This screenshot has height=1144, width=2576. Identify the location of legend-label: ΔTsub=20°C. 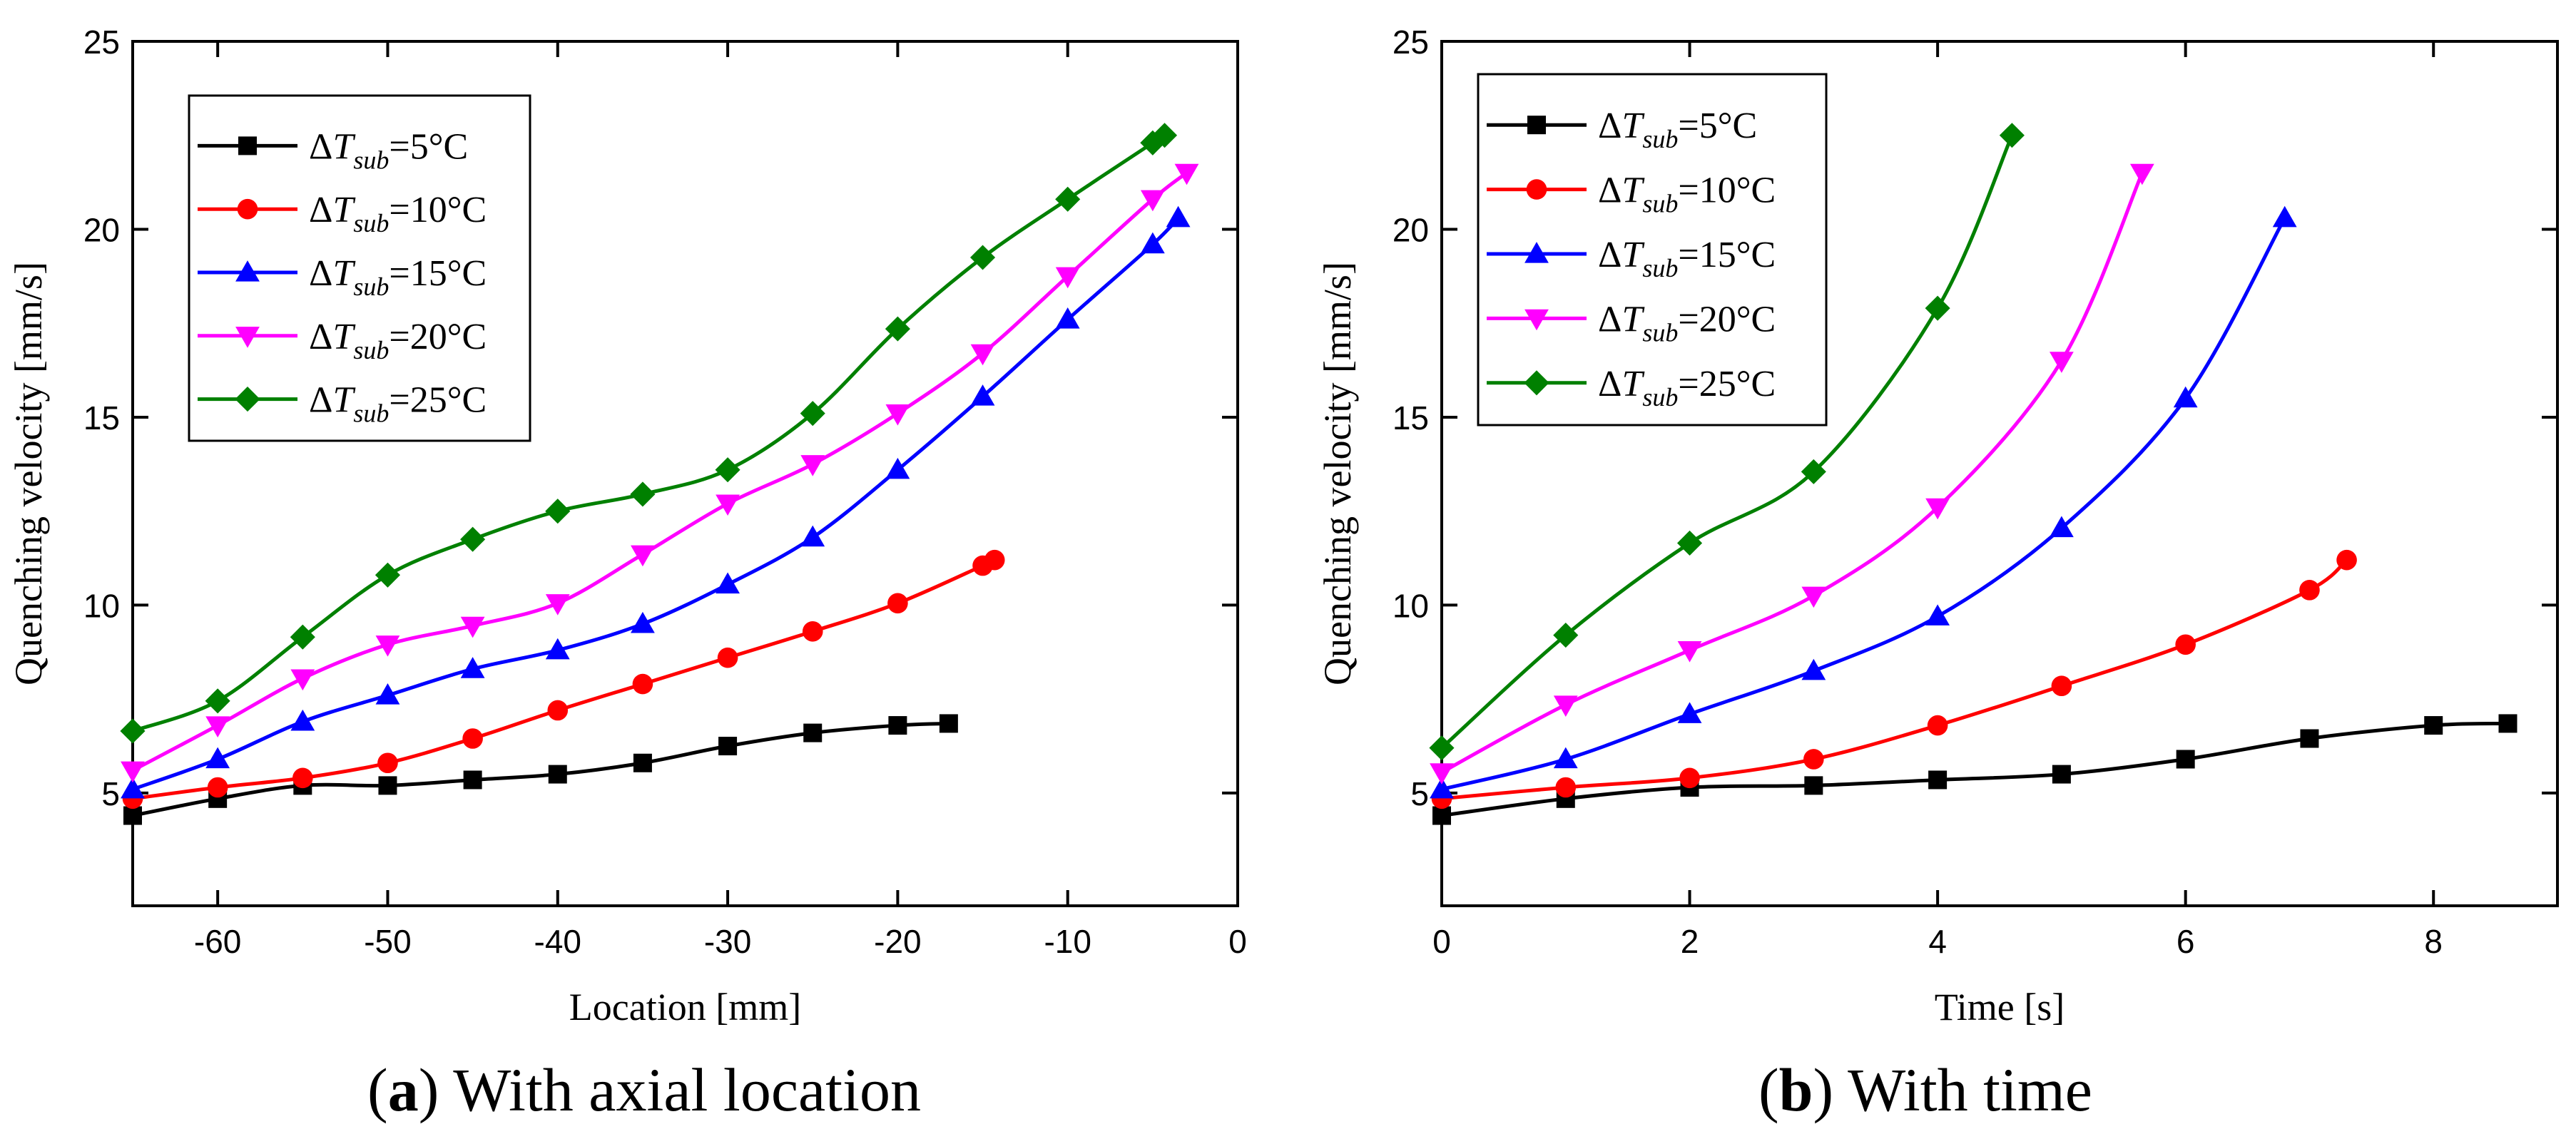
(398, 340).